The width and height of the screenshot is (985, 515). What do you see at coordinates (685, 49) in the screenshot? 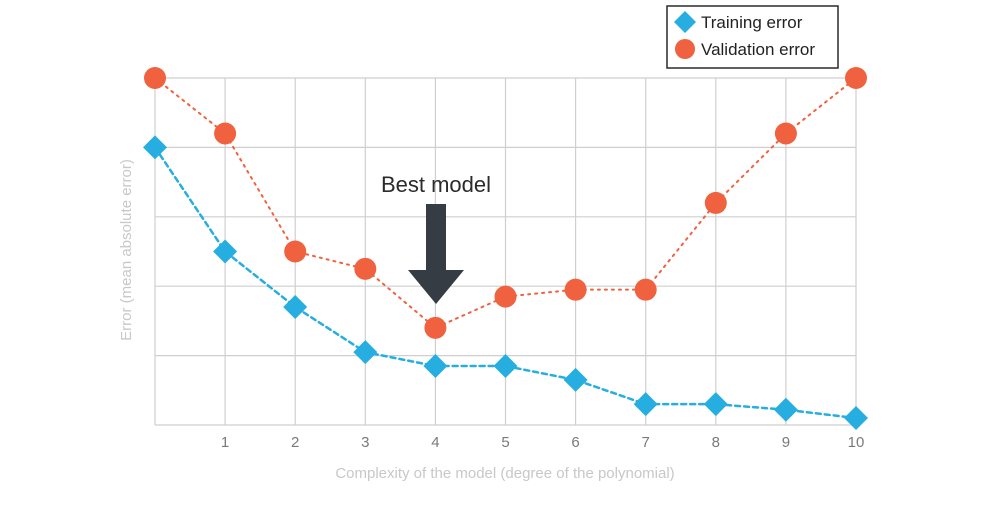
I see `legend-circle-icon` at bounding box center [685, 49].